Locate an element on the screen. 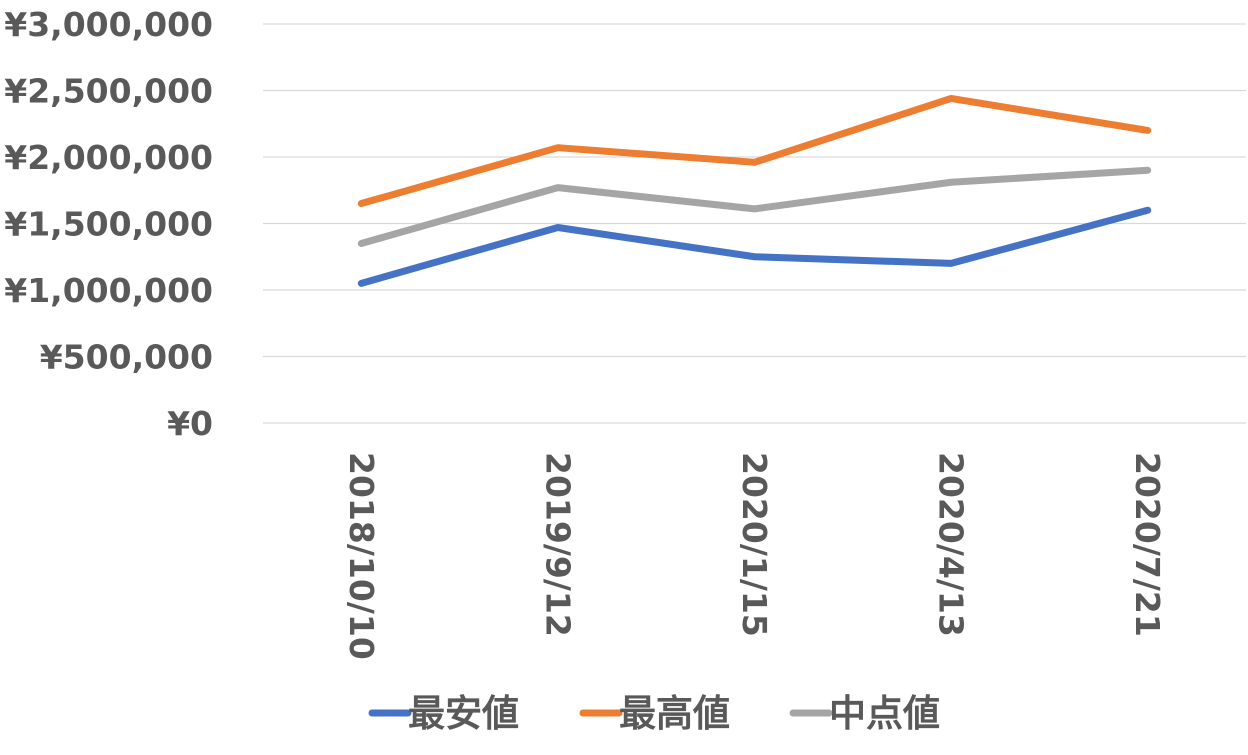 The width and height of the screenshot is (1248, 755). x-tick-label: 2018/10/10 is located at coordinates (361, 556).